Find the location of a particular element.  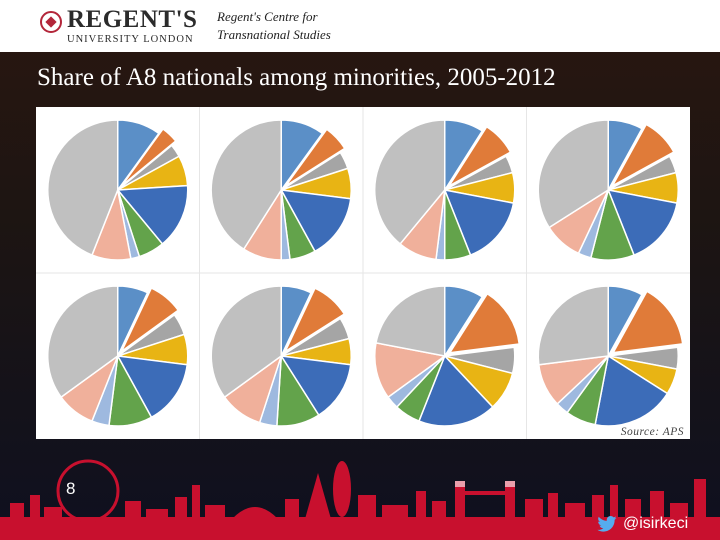

centre-name-line2: Transnational Studies is located at coordinates (274, 34).